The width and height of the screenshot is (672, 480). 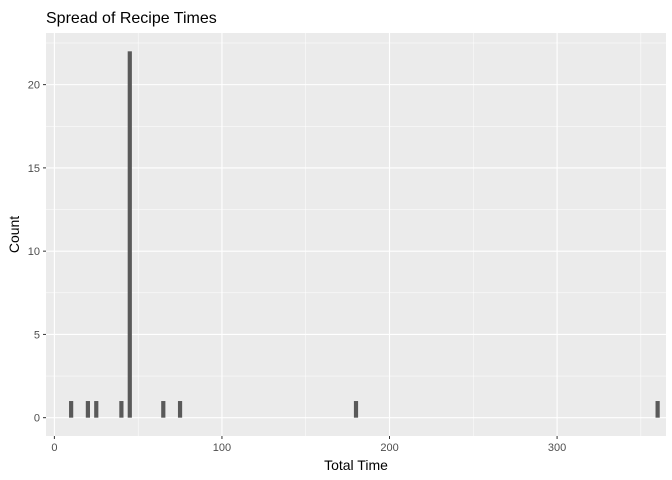 What do you see at coordinates (131, 18) in the screenshot?
I see `chart-title: Spread of Recipe Times` at bounding box center [131, 18].